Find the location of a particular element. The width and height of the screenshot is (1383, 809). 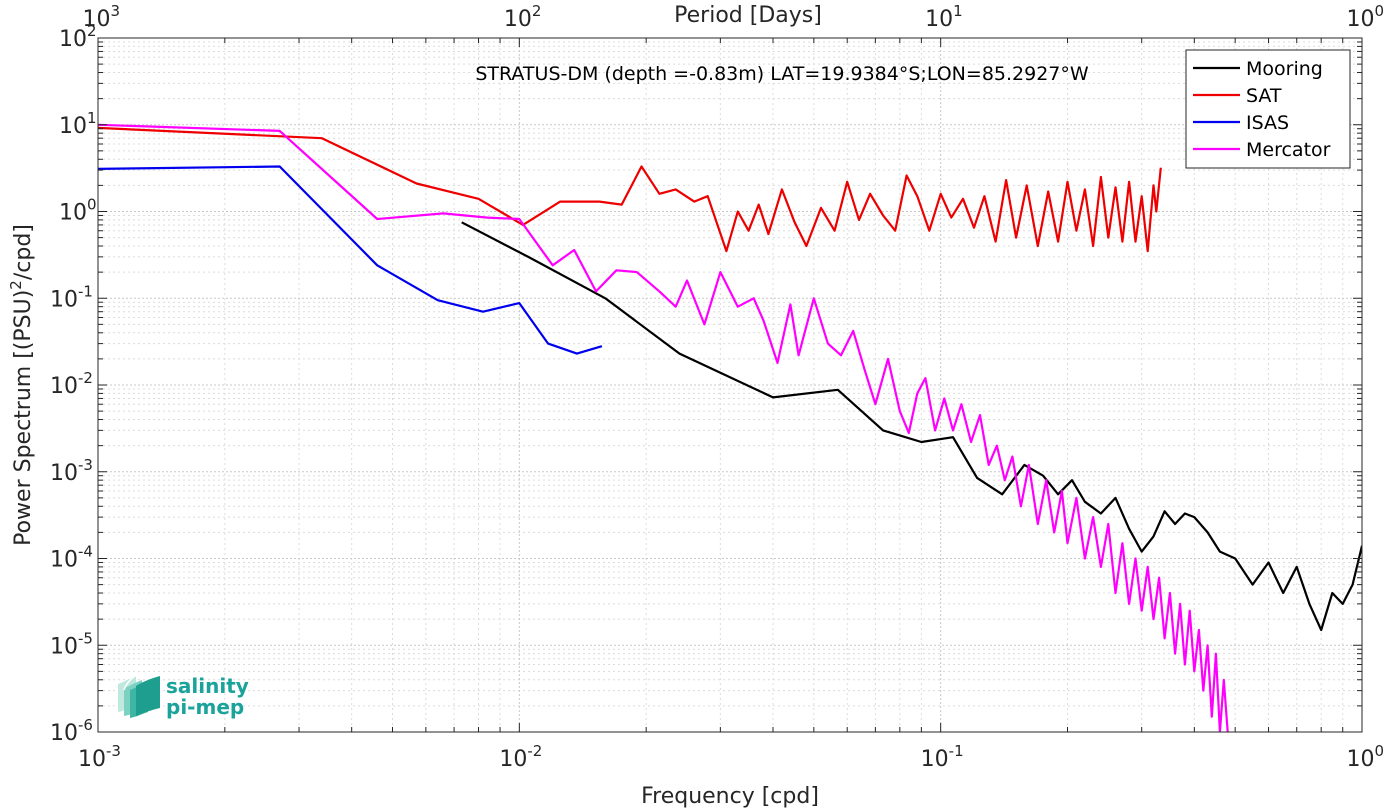

top-tick-label: 10³ is located at coordinates (102, 17).